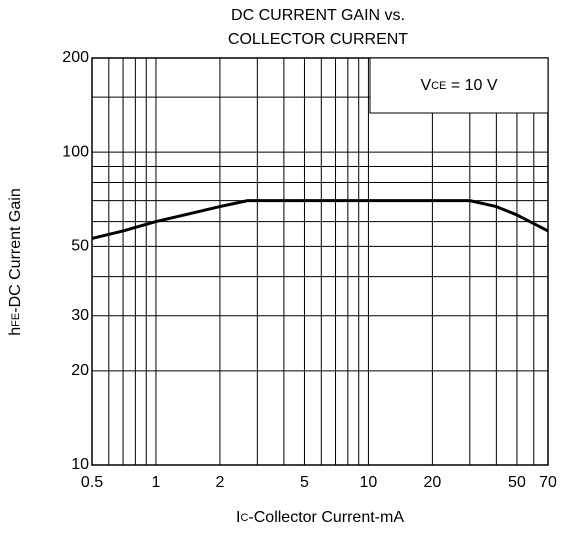  Describe the element at coordinates (320, 219) in the screenshot. I see `series-line` at that location.